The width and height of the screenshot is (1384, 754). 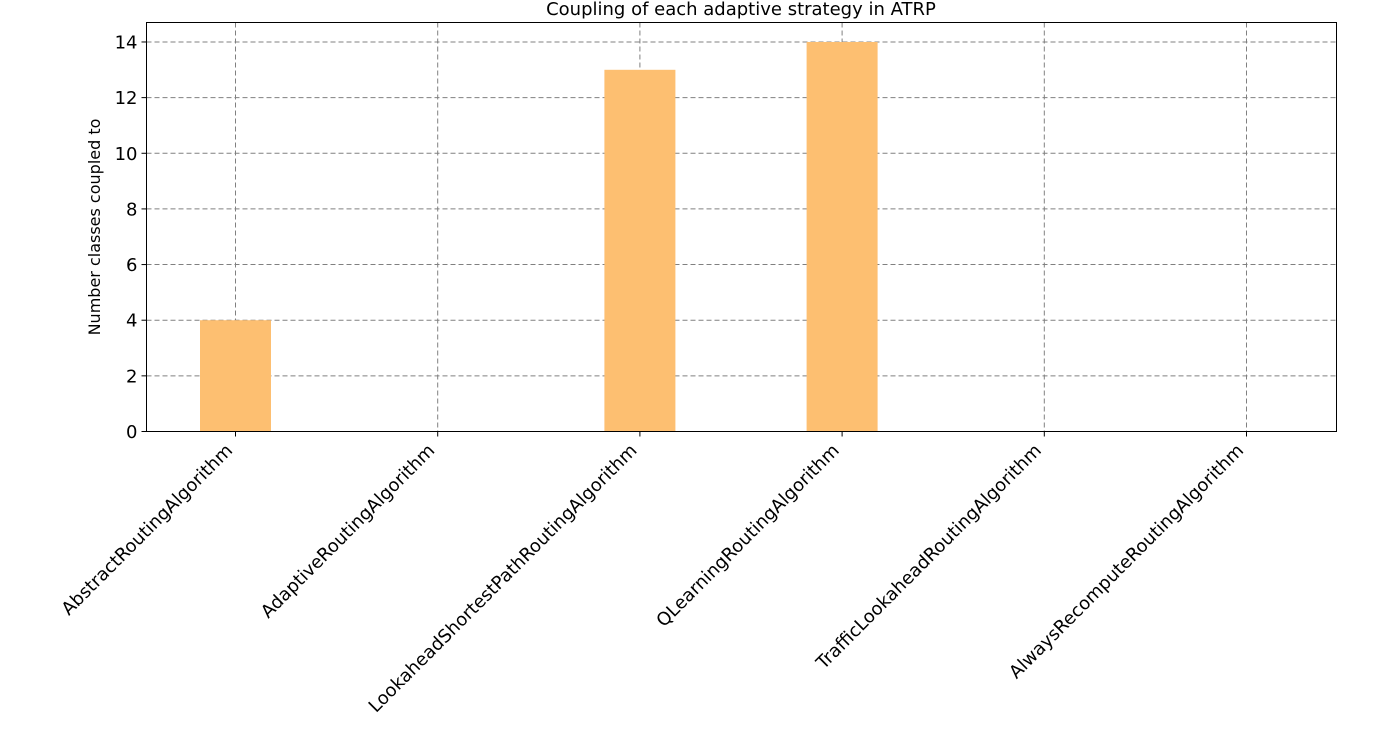 I want to click on y-tick-label: 10, so click(x=126, y=154).